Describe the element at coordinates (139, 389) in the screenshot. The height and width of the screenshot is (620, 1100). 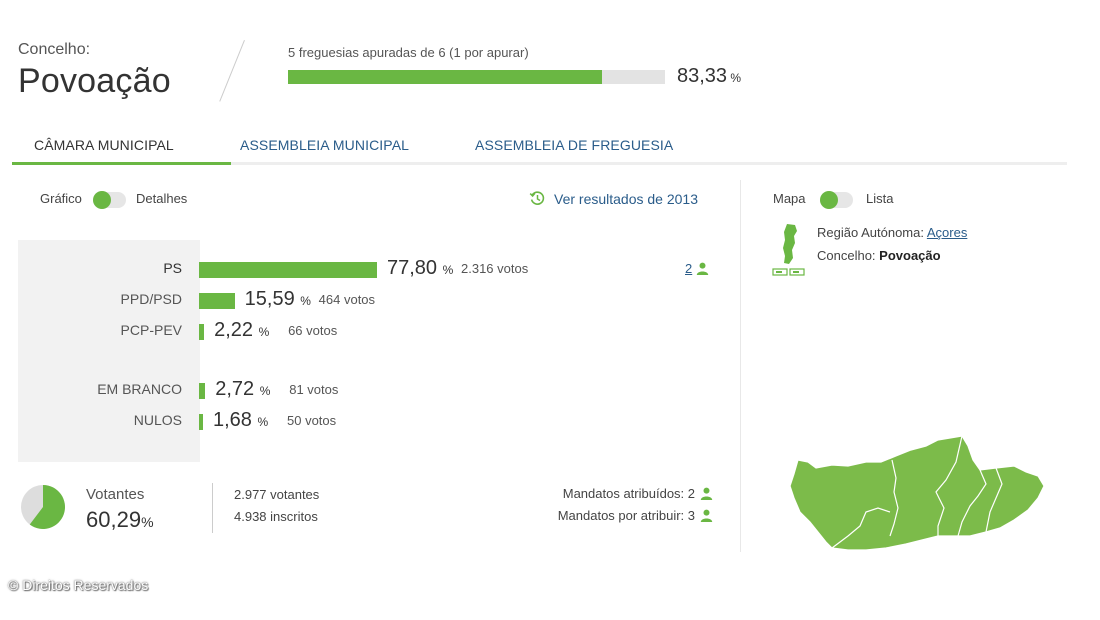
I see `party-label: EM BRANCO` at that location.